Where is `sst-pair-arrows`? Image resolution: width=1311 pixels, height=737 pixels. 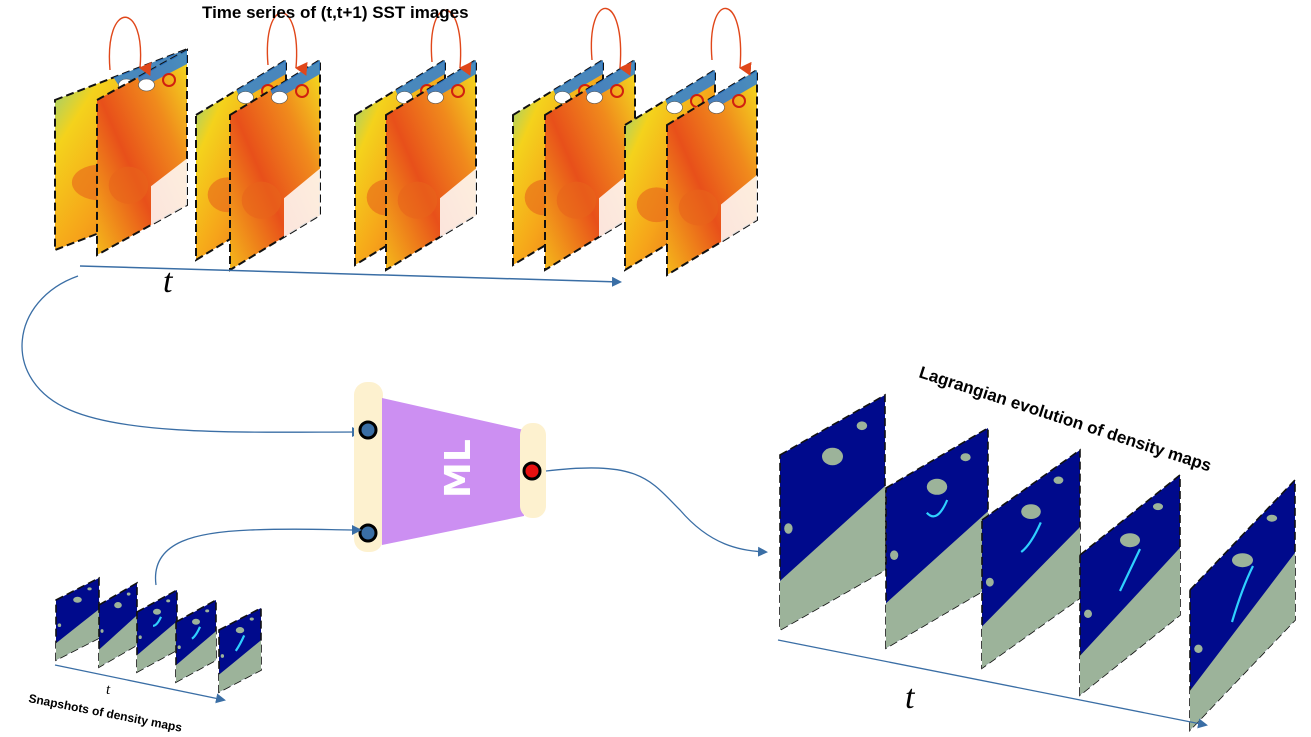
sst-pair-arrows is located at coordinates (430, 41).